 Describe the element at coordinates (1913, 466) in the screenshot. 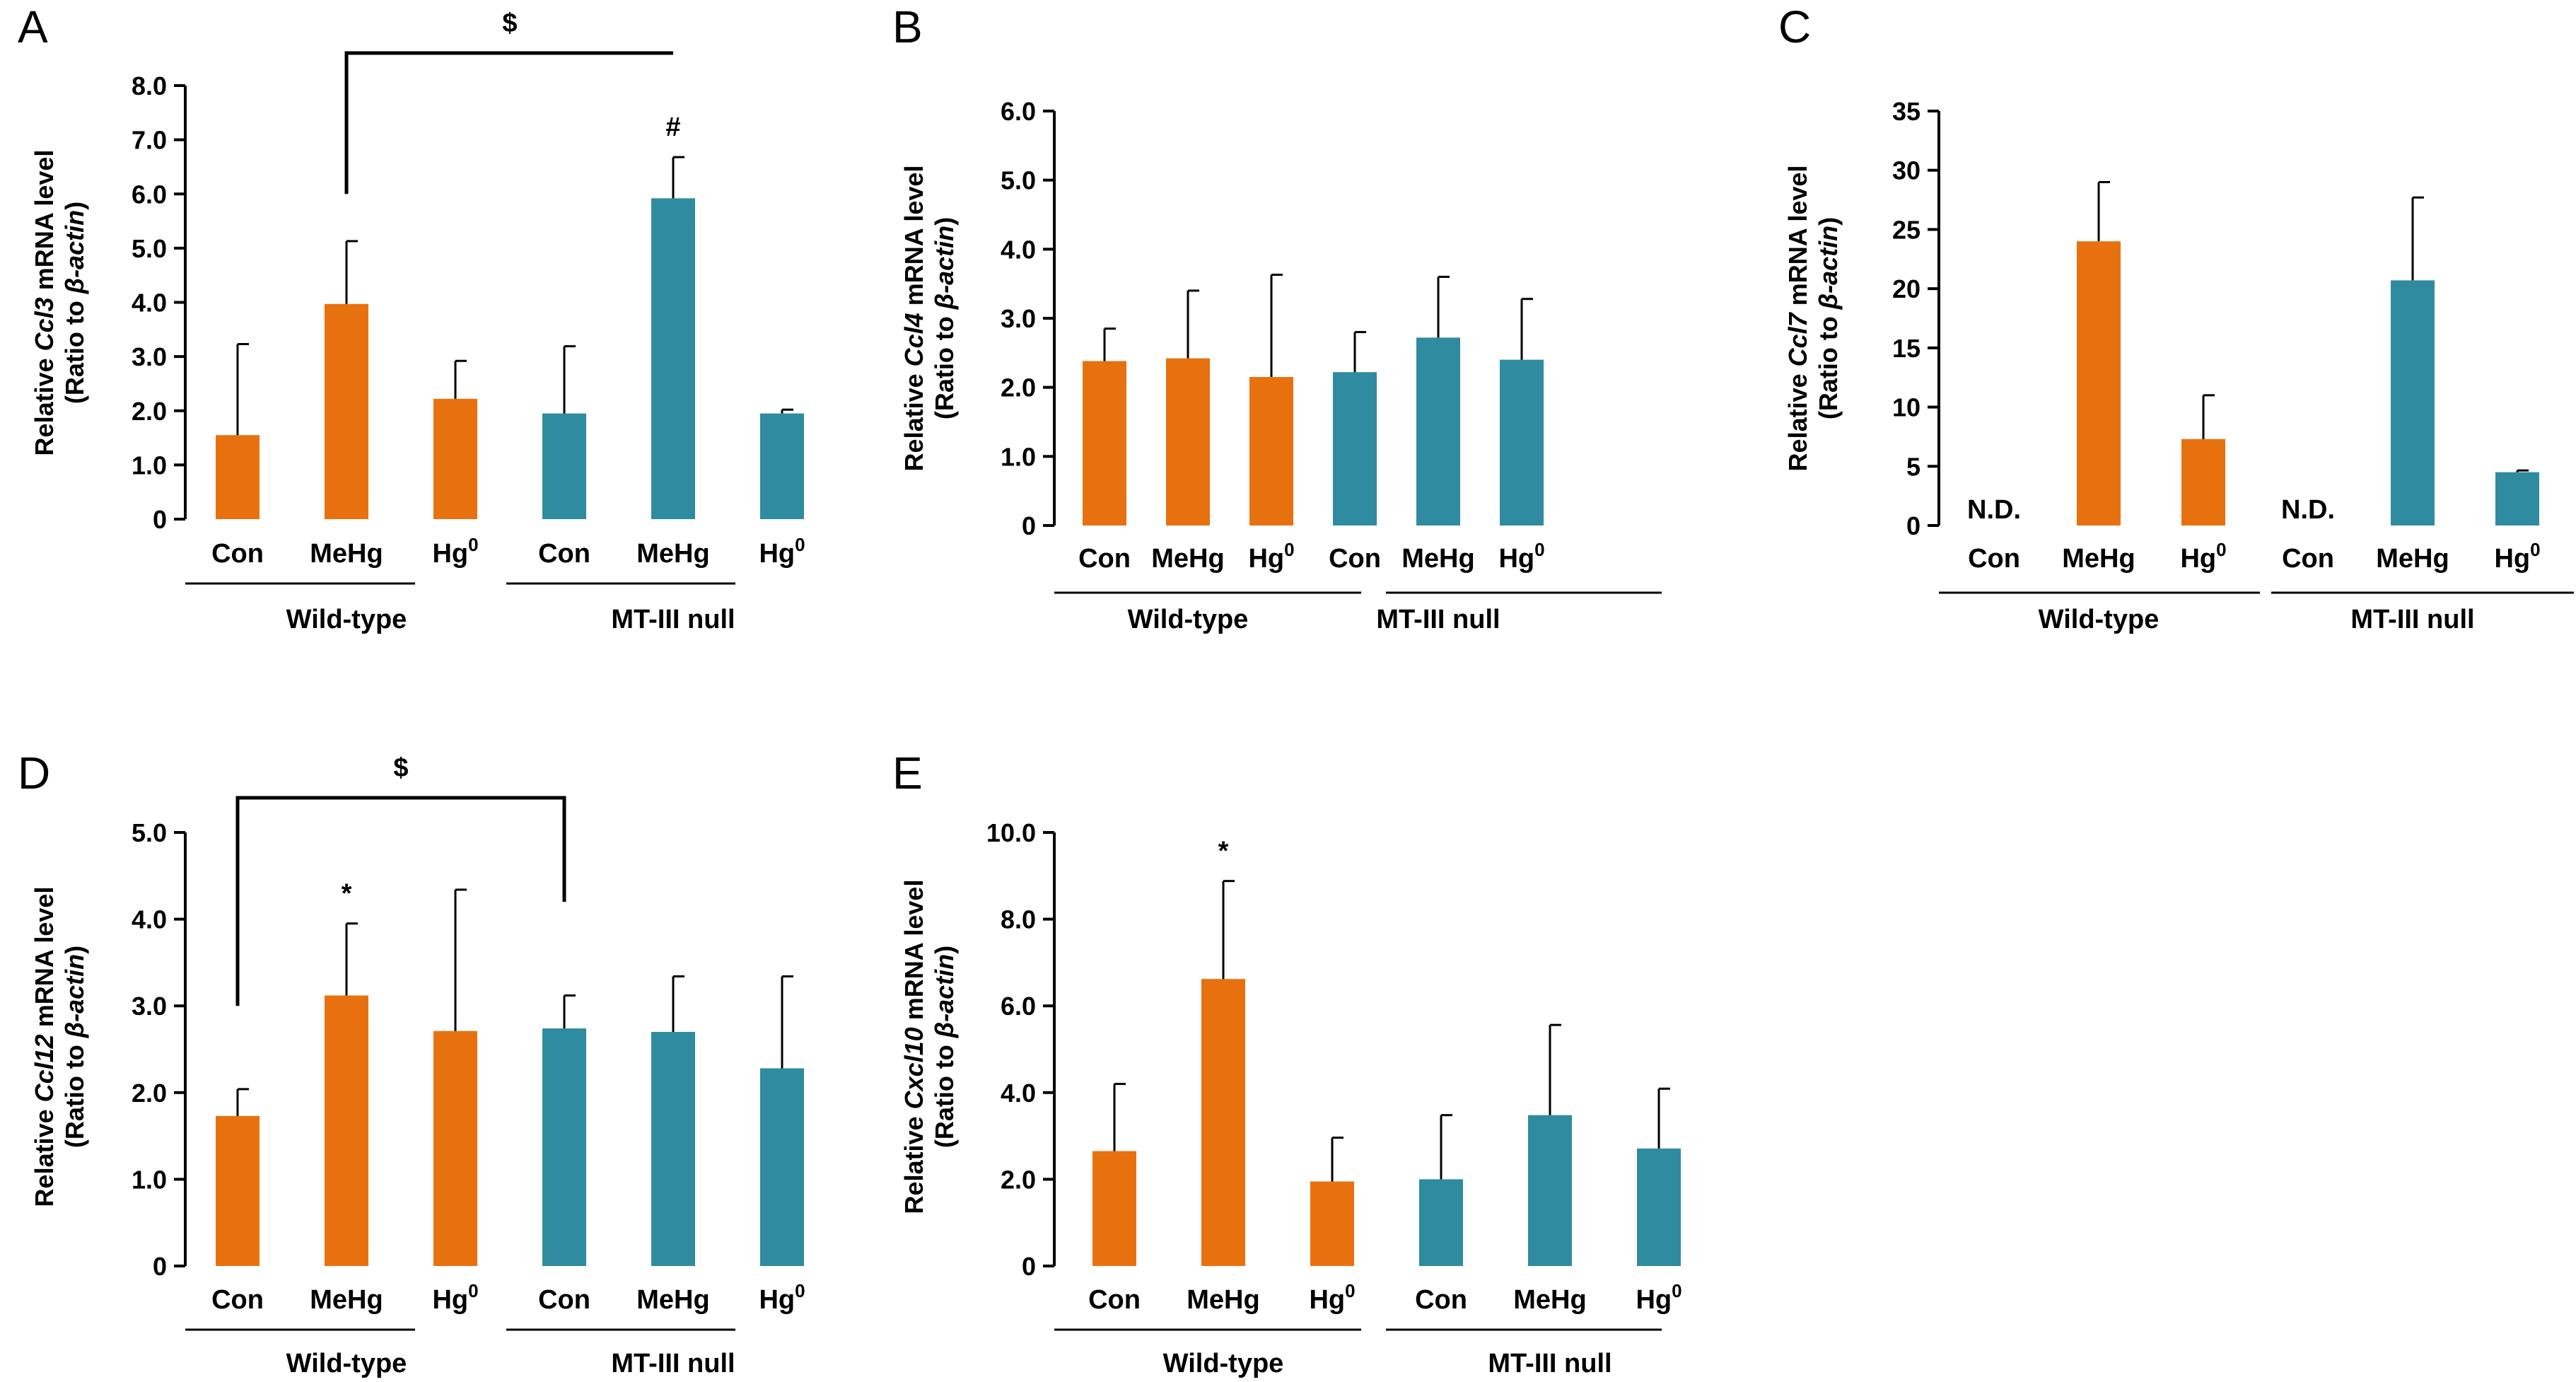

I see `y-tick-label: 5` at that location.